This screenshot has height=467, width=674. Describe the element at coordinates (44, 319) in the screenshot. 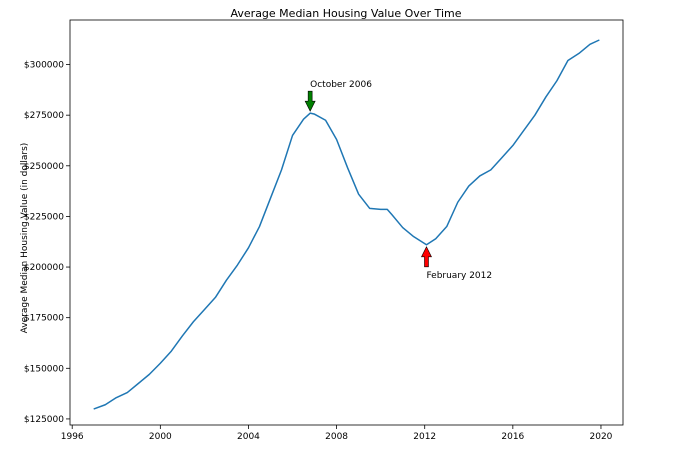

I see `y-tick-label: $175000` at that location.